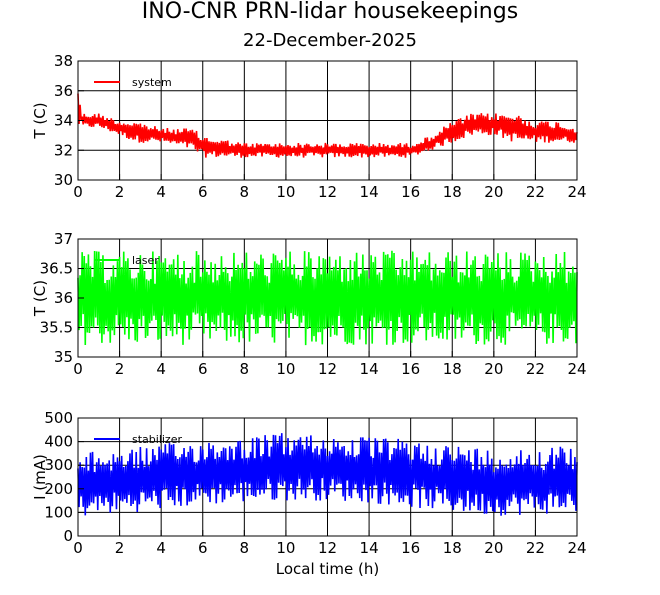 This screenshot has height=595, width=660. I want to click on chart-title: INO-CNR PRN-lidar housekeepings, so click(330, 12).